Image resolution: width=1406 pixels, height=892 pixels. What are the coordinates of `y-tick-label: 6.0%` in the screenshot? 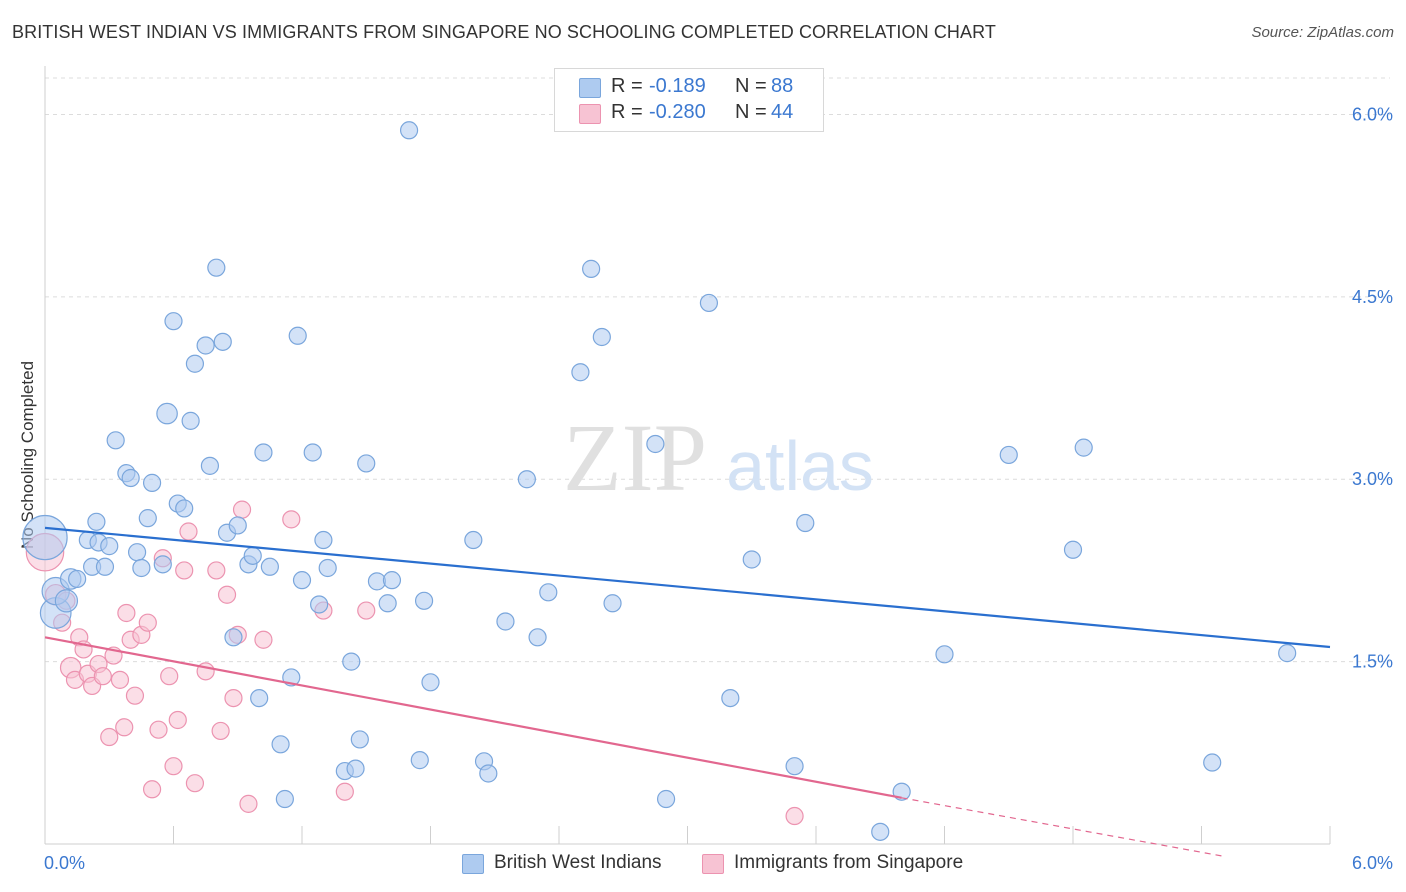 It's located at (1372, 114).